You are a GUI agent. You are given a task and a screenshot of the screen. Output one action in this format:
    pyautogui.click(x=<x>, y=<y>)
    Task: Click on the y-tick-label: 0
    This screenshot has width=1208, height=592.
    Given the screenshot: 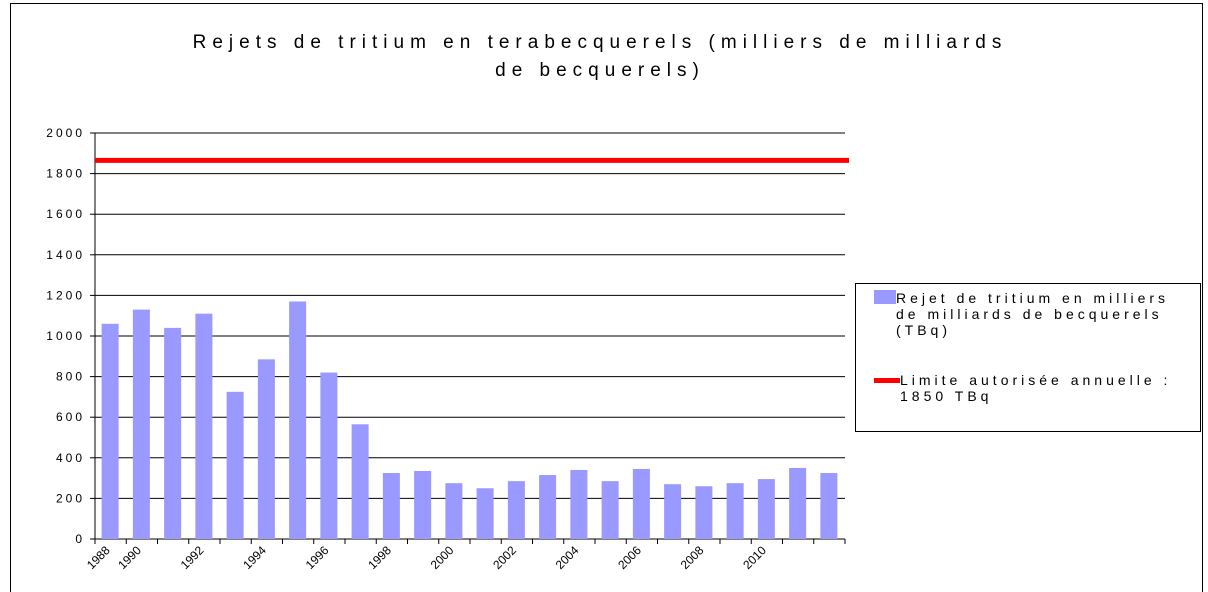 What is the action you would take?
    pyautogui.click(x=80, y=539)
    